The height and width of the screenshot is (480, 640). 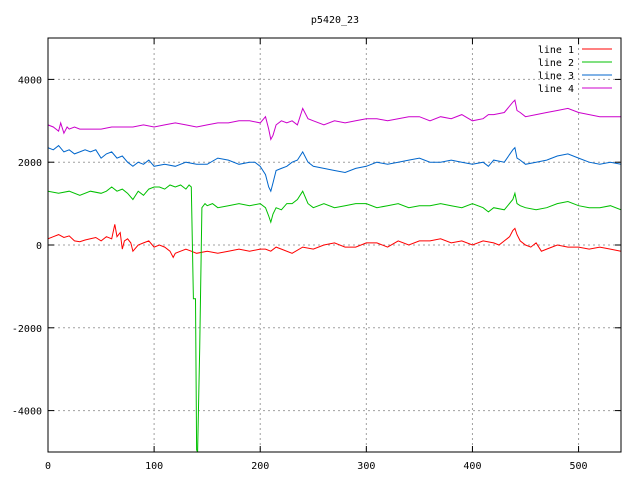 What do you see at coordinates (30, 80) in the screenshot?
I see `y-tick-label: 4000` at bounding box center [30, 80].